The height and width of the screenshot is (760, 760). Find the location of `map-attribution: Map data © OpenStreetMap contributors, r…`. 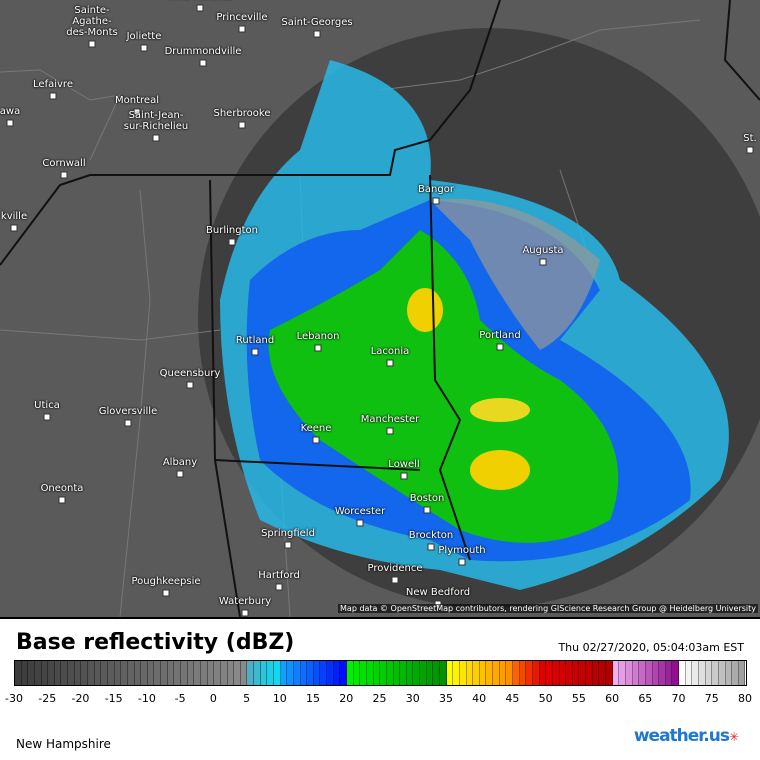

map-attribution: Map data © OpenStreetMap contributors, r… is located at coordinates (548, 608).